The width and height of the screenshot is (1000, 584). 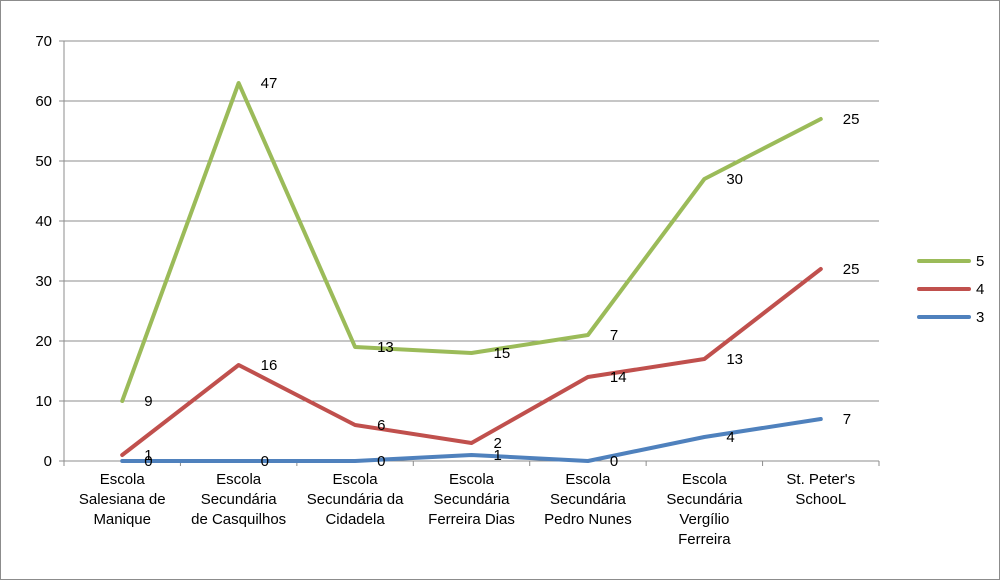 What do you see at coordinates (471, 499) in the screenshot?
I see `x-tick-label: Escola Secundária Ferreira Dias` at bounding box center [471, 499].